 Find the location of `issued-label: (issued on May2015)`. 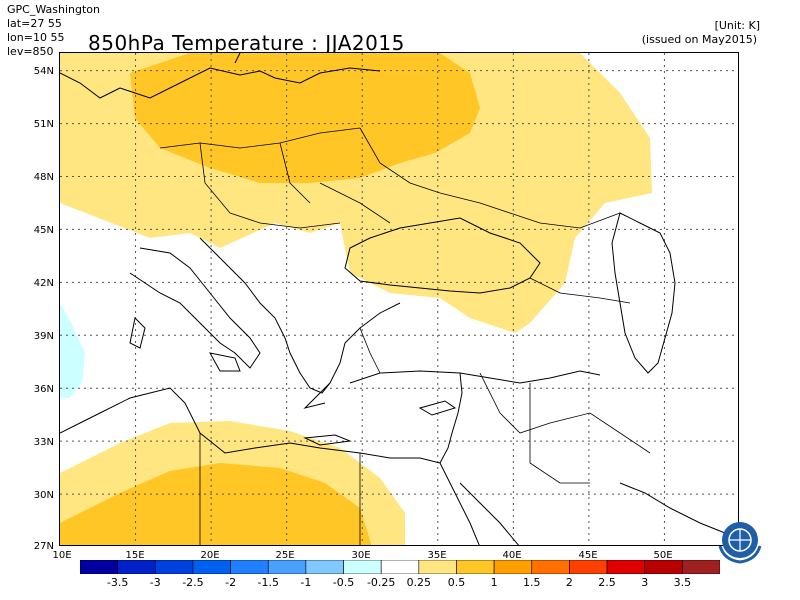

issued-label: (issued on May2015) is located at coordinates (699, 39).